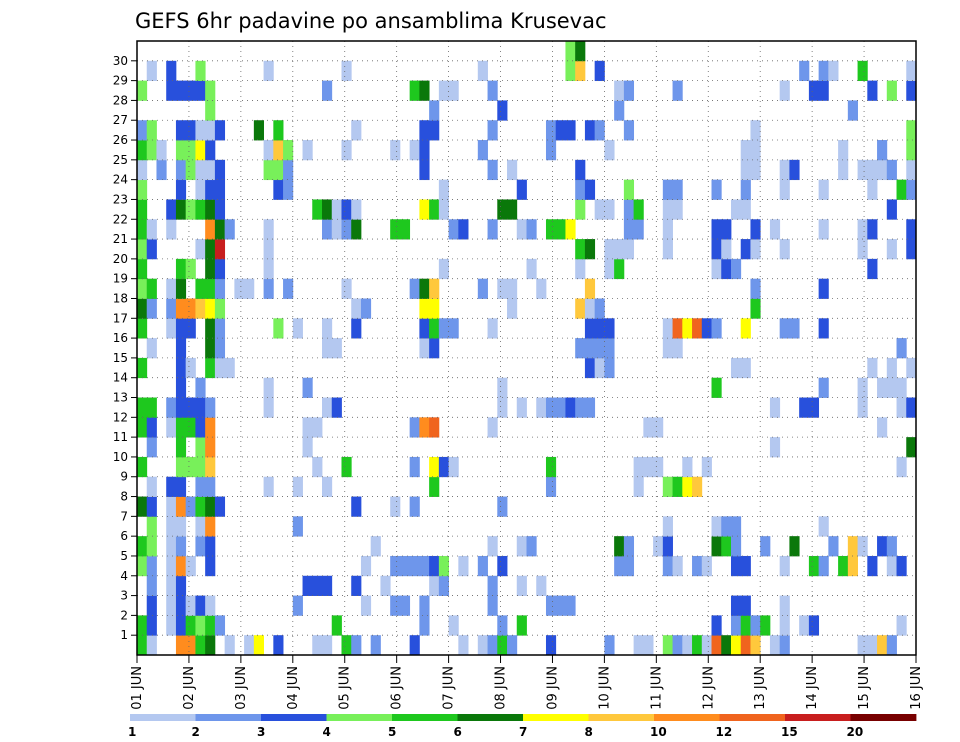 This screenshot has width=960, height=742. I want to click on y-tick-label: 23, so click(120, 199).